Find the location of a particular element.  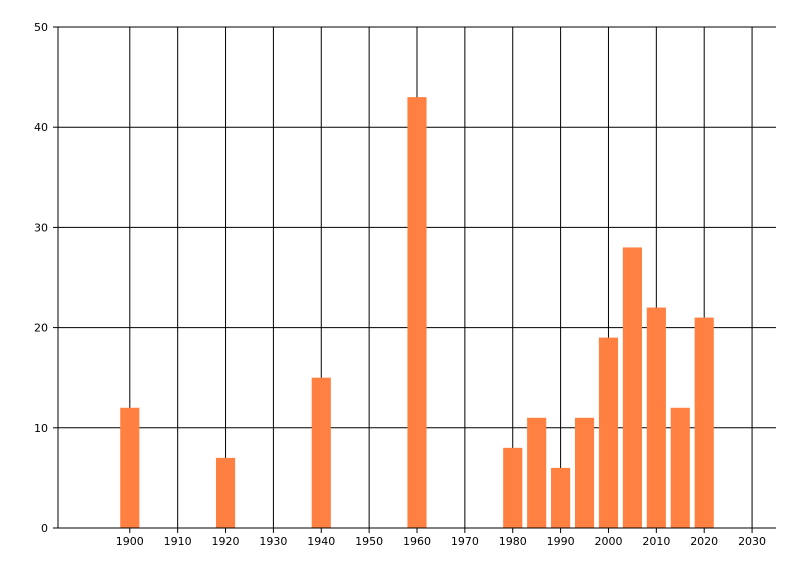

y-tick-label: 20 is located at coordinates (41, 328).